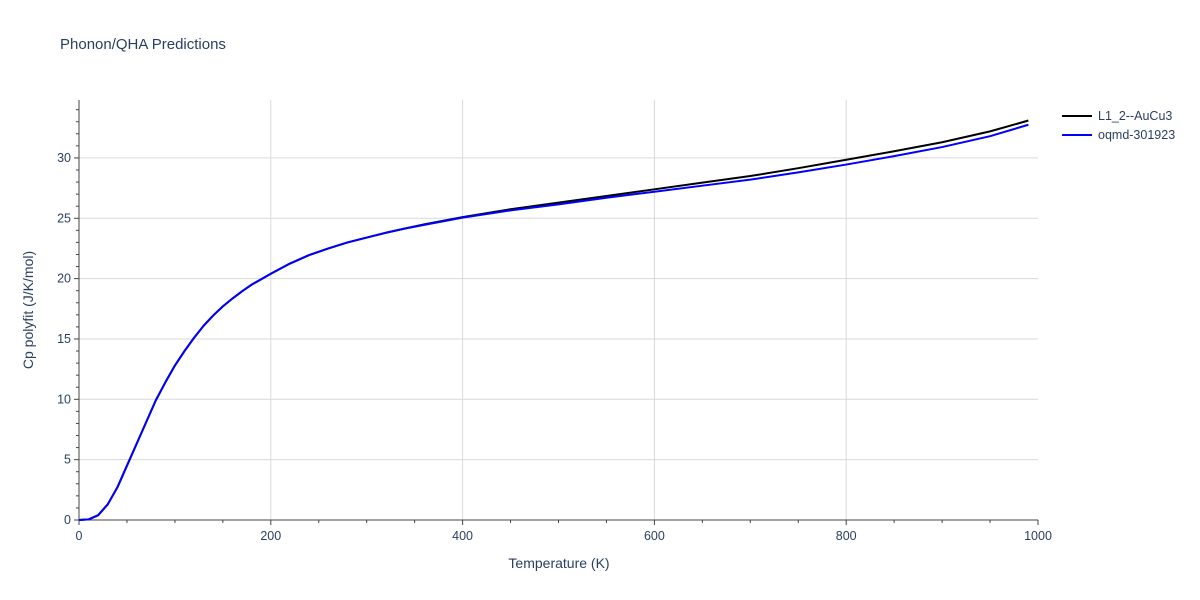 The width and height of the screenshot is (1200, 600). What do you see at coordinates (846, 536) in the screenshot?
I see `x-tick-label: 800` at bounding box center [846, 536].